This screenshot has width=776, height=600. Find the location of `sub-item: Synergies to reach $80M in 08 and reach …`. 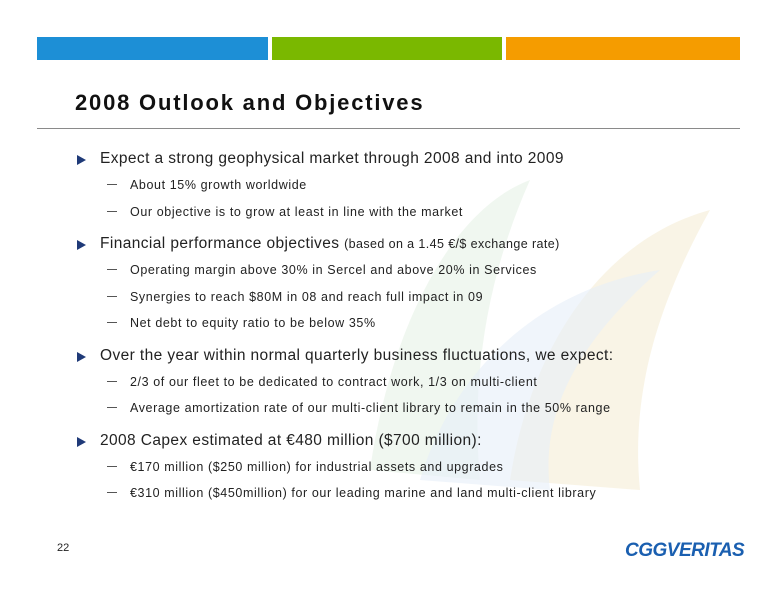

sub-item: Synergies to reach $80M in 08 and reach … is located at coordinates (307, 296).